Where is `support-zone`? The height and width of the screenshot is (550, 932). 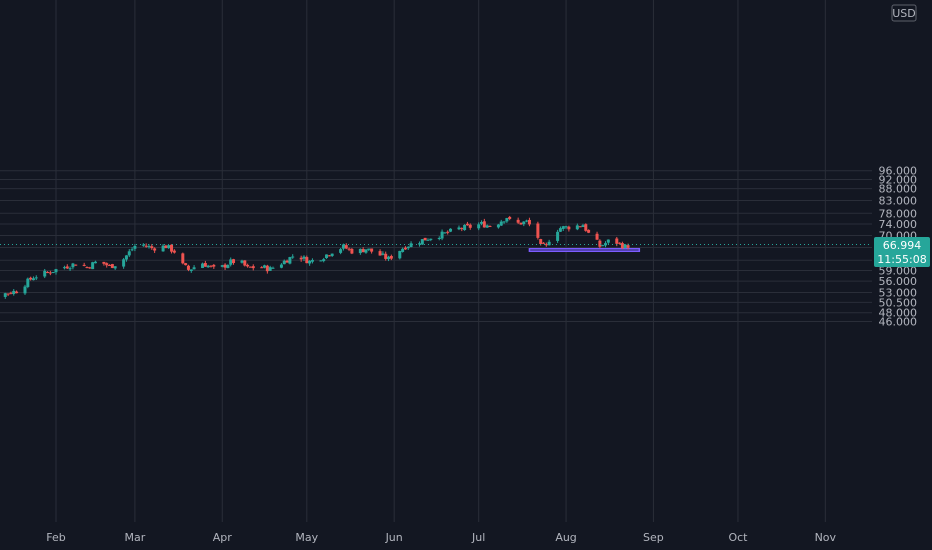 support-zone is located at coordinates (584, 250).